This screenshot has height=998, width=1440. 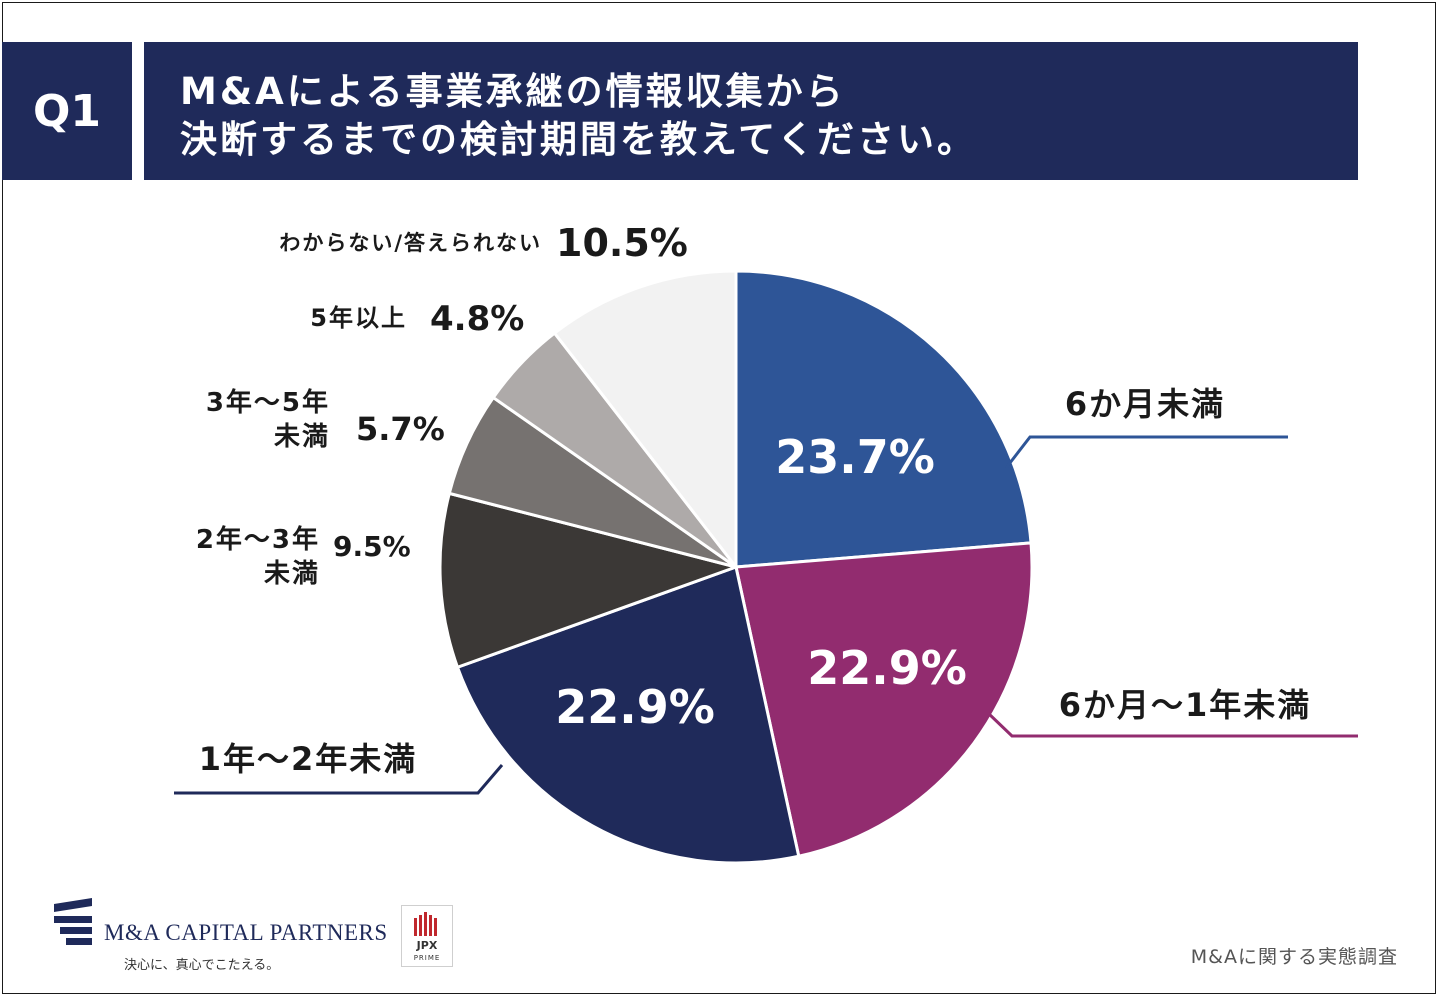 I want to click on jpx-bars-icon, so click(x=425, y=924).